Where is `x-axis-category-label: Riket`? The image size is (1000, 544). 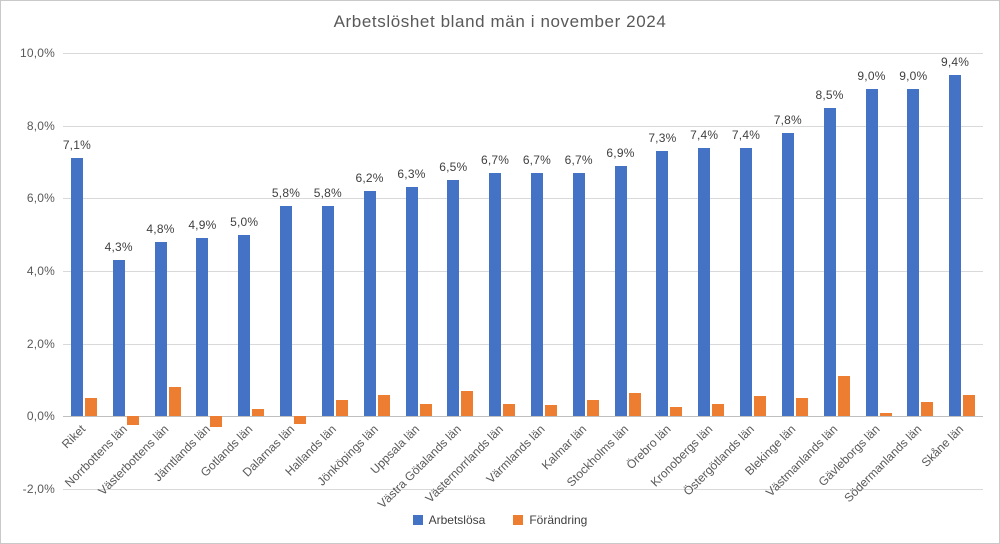
x-axis-category-label: Riket is located at coordinates (73, 437).